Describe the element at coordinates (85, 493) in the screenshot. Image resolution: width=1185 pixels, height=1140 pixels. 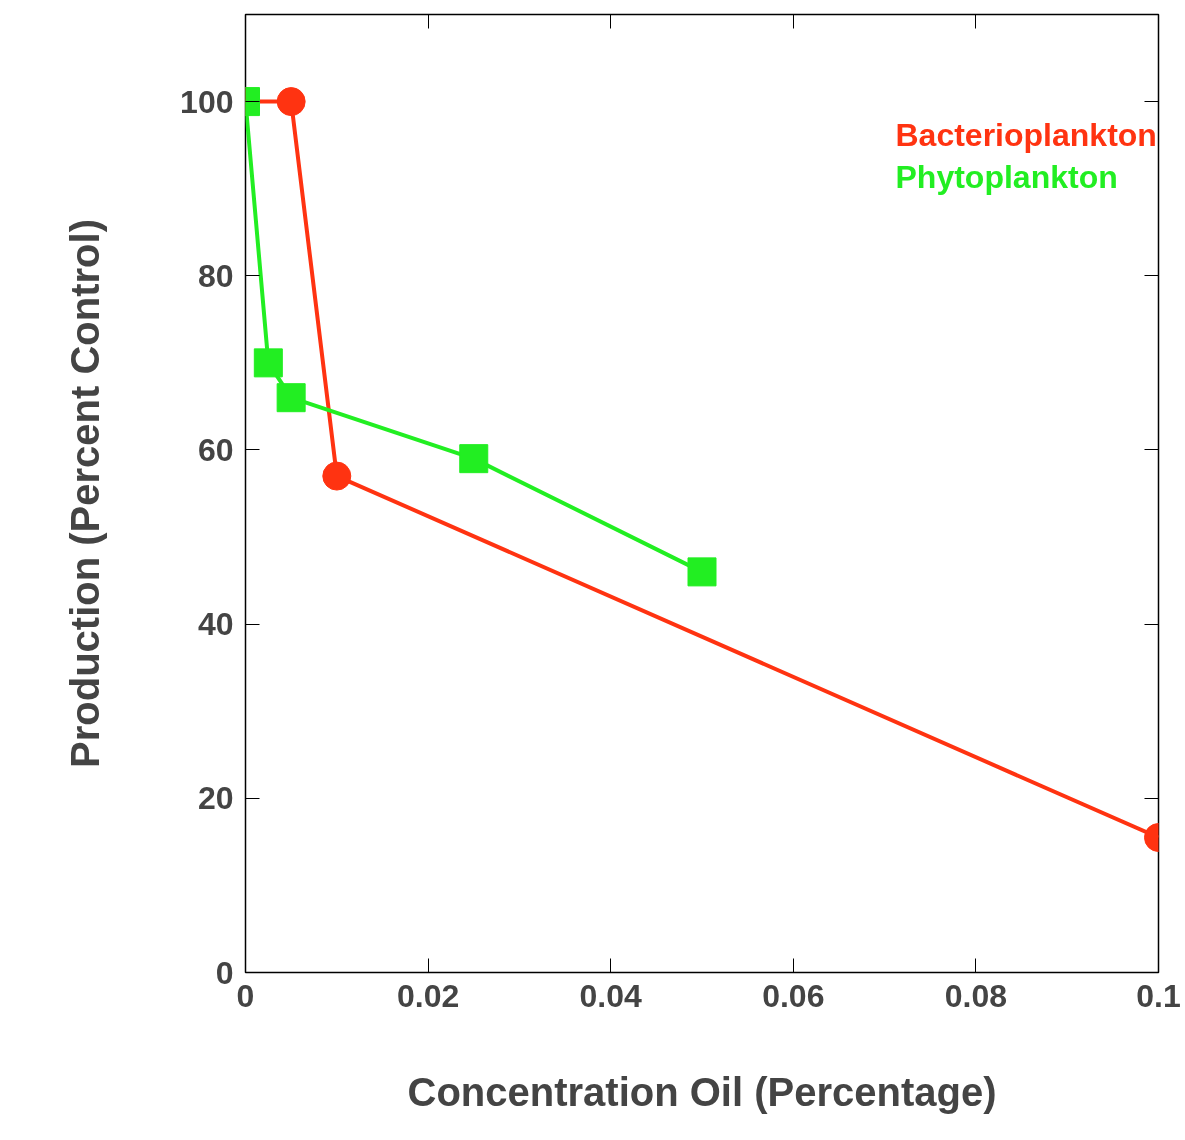
I see `y-axis-title: Production (Percent Control)` at that location.